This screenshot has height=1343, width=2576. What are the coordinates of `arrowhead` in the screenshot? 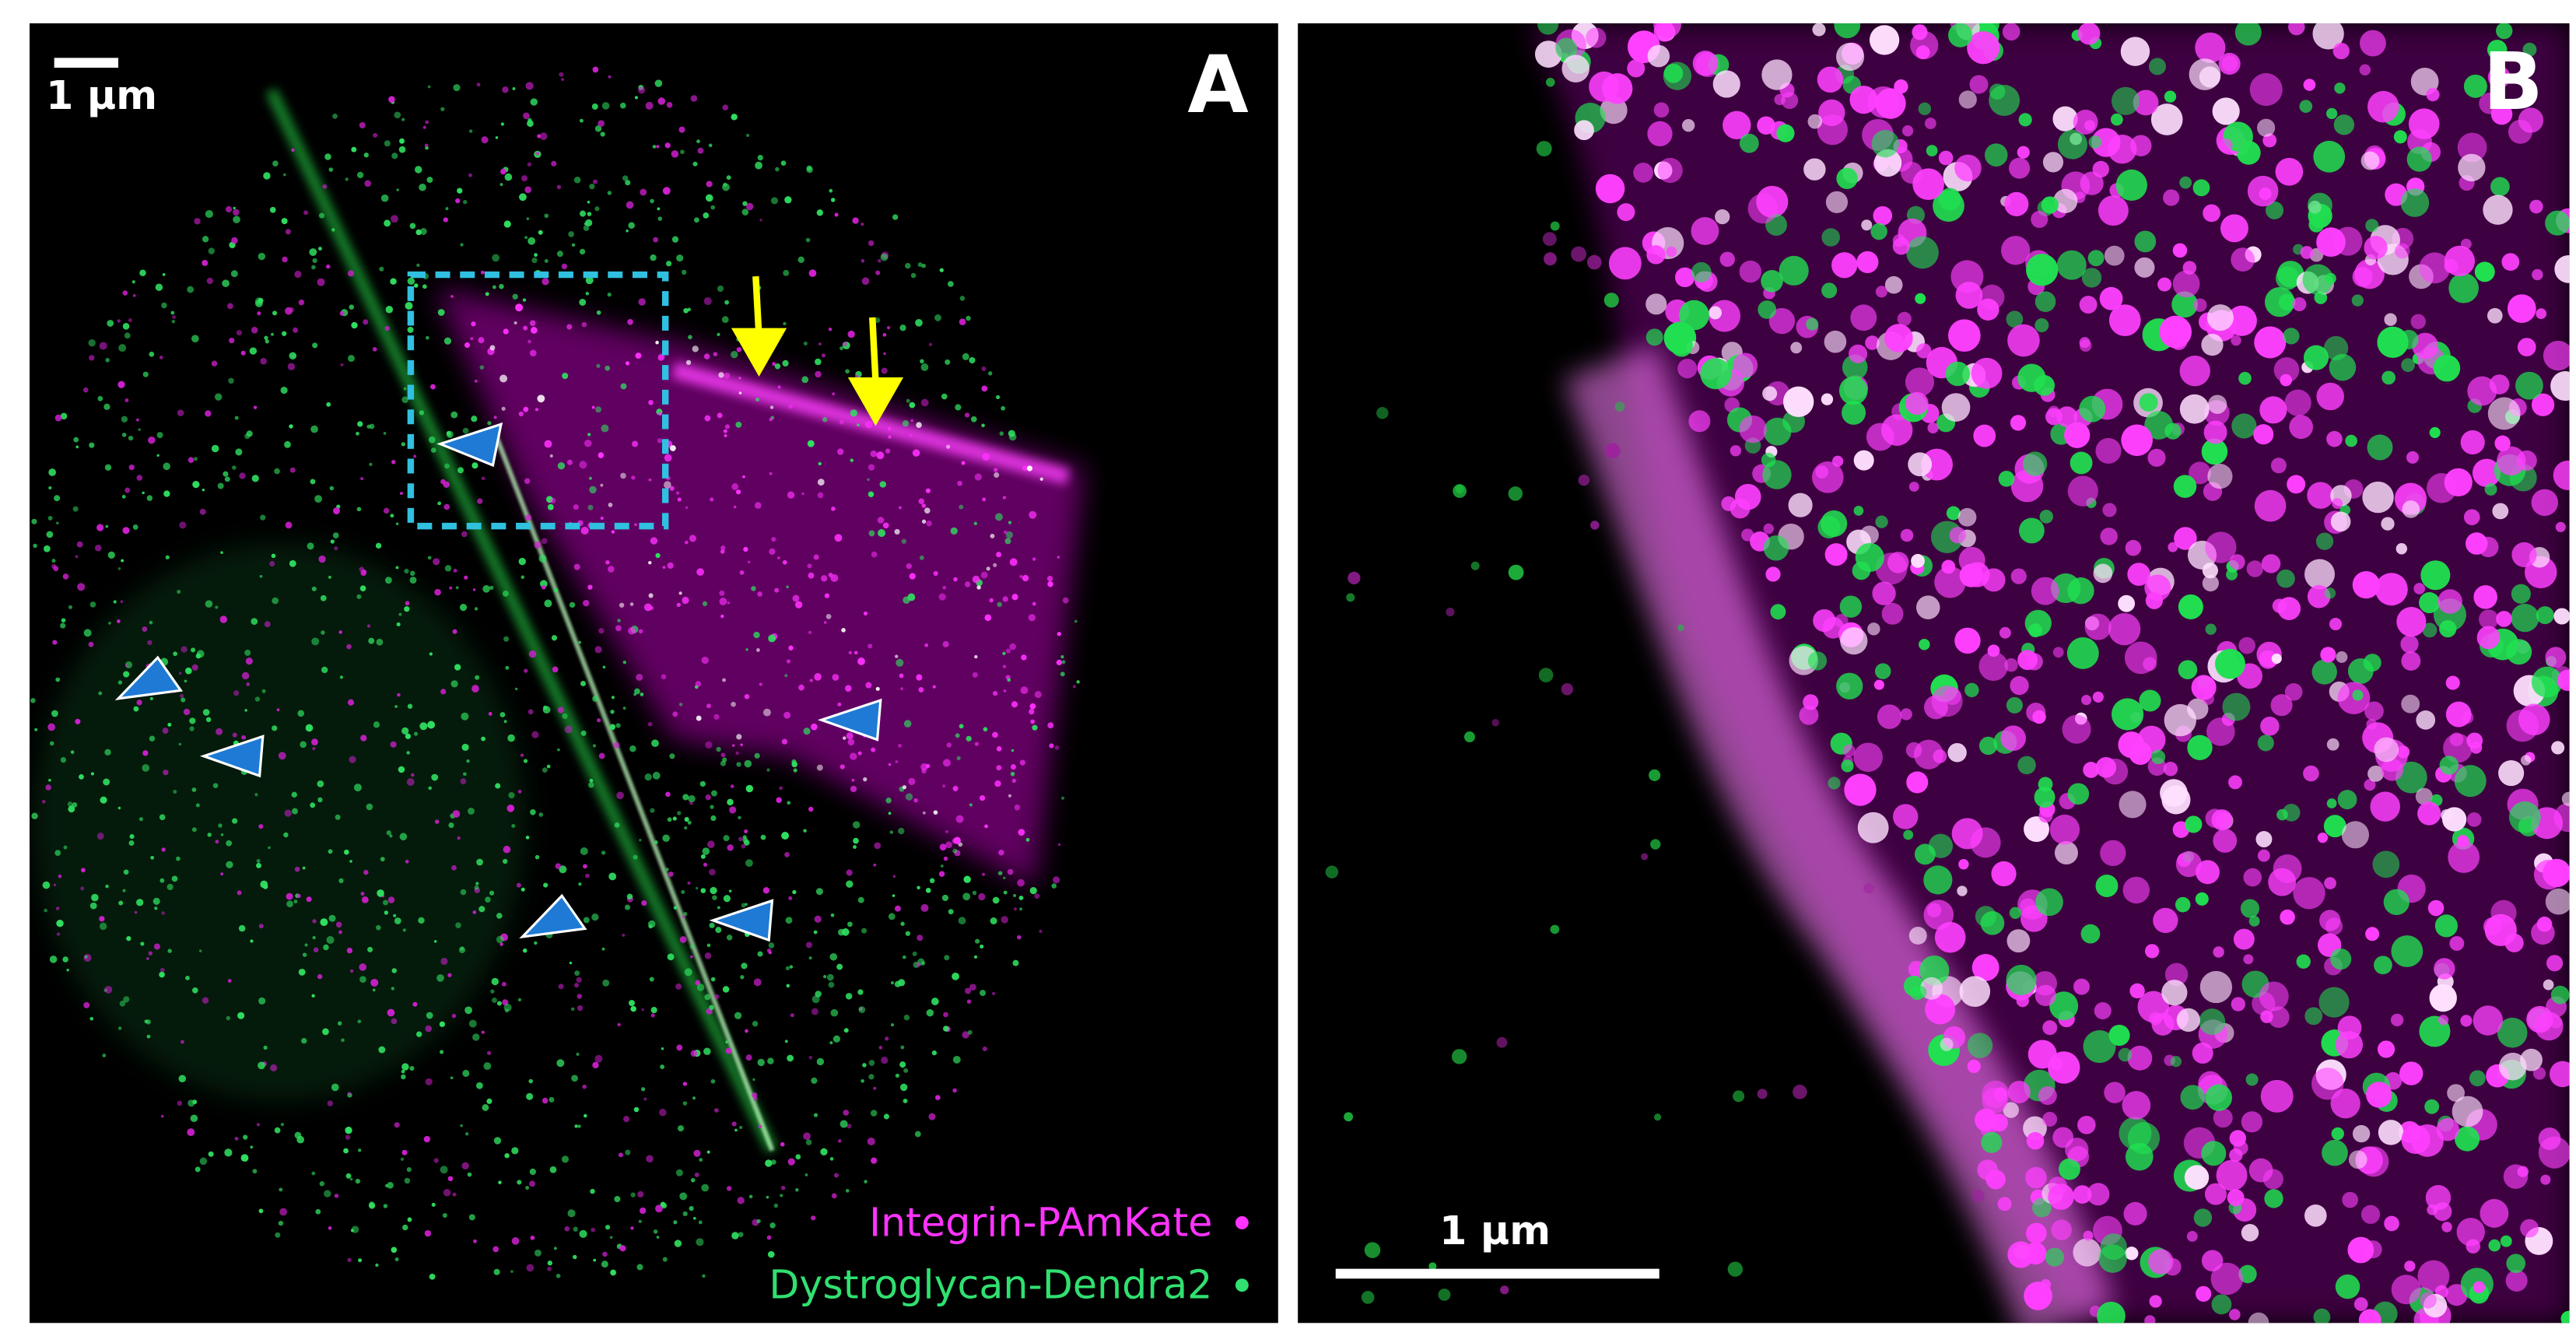 It's located at (232, 756).